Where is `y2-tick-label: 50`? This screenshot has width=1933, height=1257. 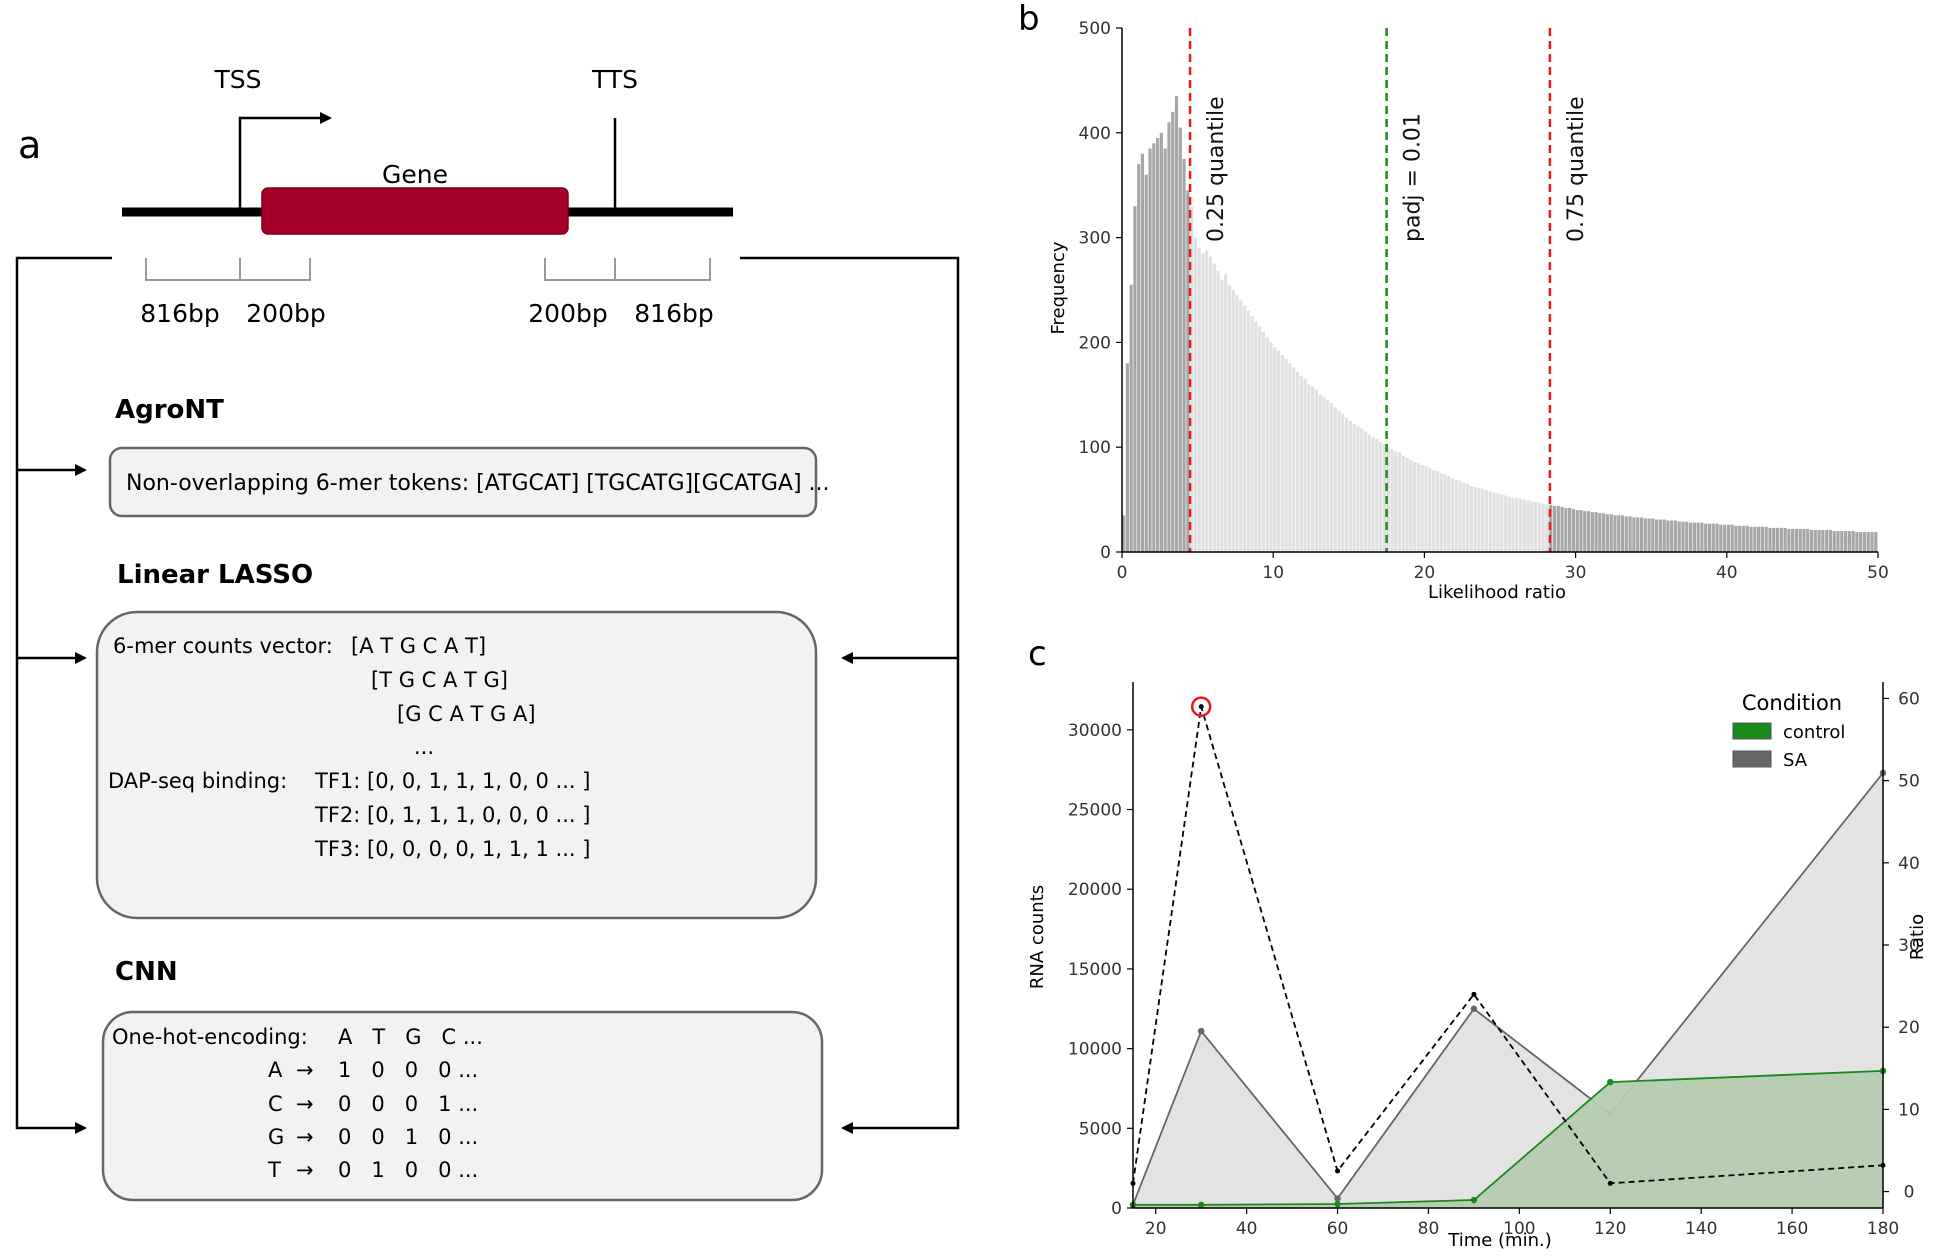 y2-tick-label: 50 is located at coordinates (1909, 782).